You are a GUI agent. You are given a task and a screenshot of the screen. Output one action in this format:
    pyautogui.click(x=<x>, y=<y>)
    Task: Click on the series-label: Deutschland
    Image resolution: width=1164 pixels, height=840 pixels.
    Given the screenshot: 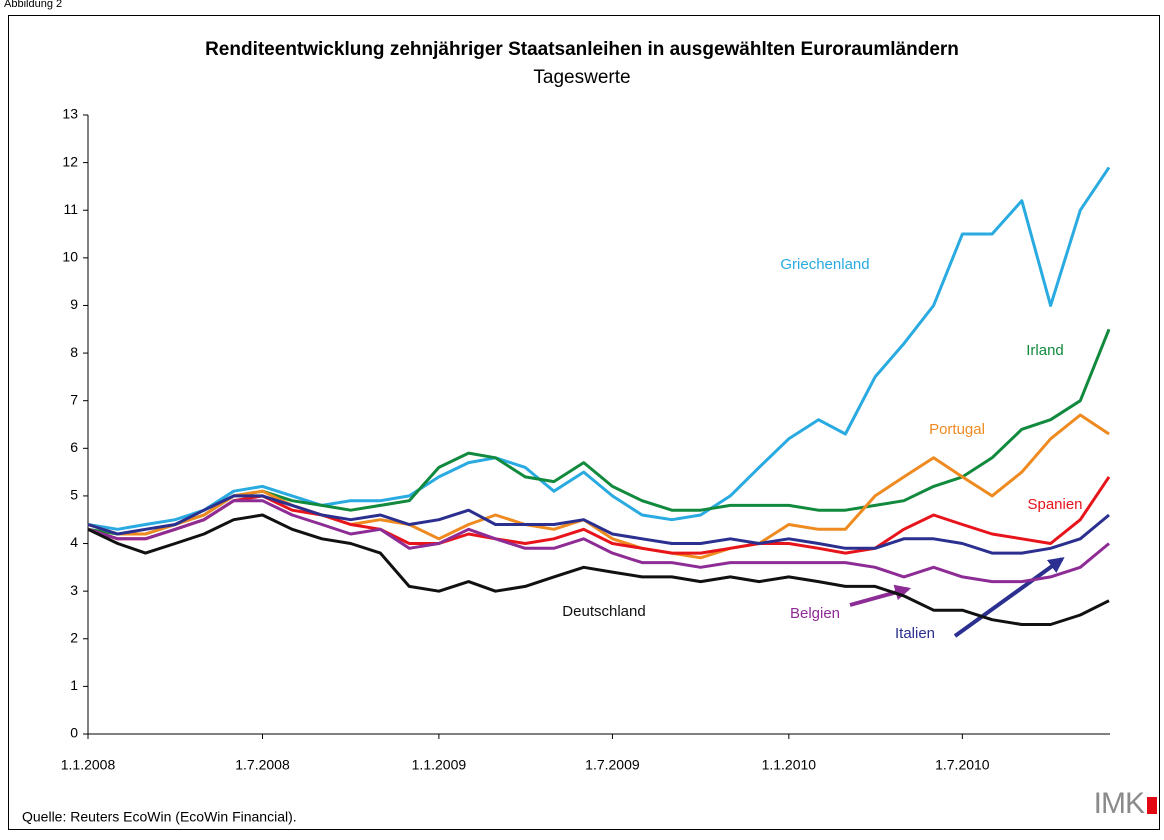 What is the action you would take?
    pyautogui.click(x=603, y=611)
    